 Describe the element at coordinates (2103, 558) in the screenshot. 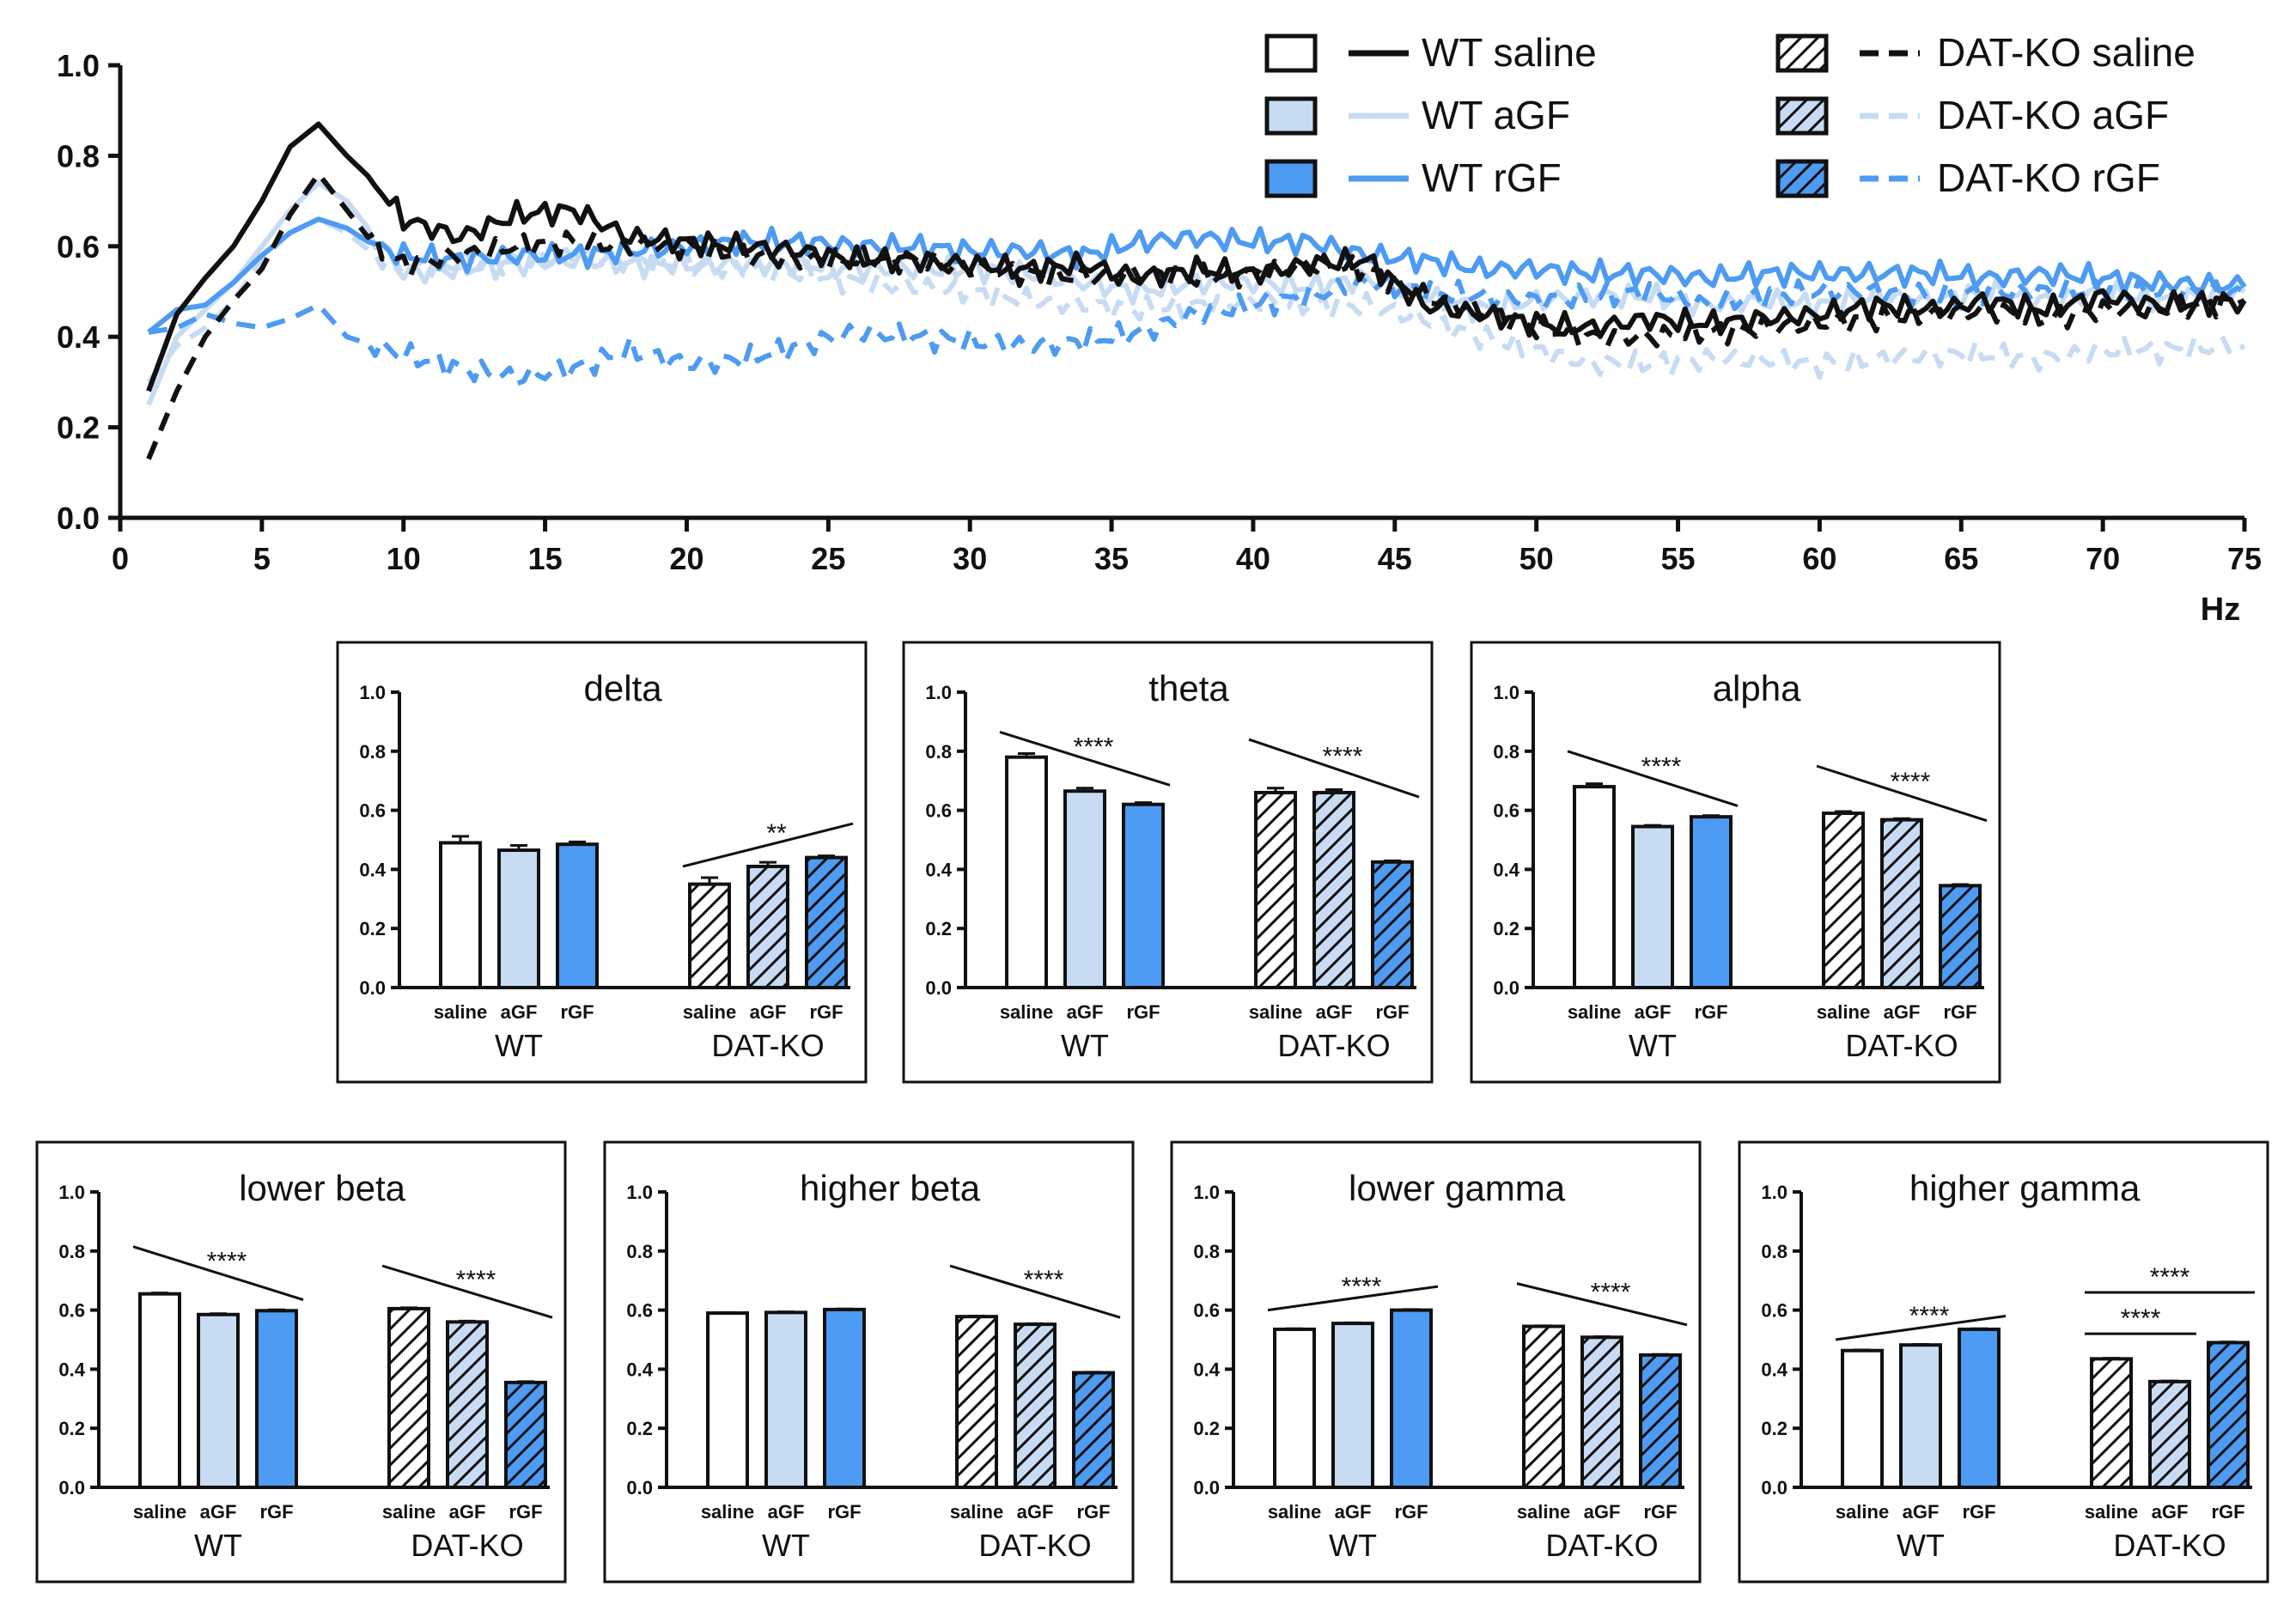

I see `x-tick-label: 70` at that location.